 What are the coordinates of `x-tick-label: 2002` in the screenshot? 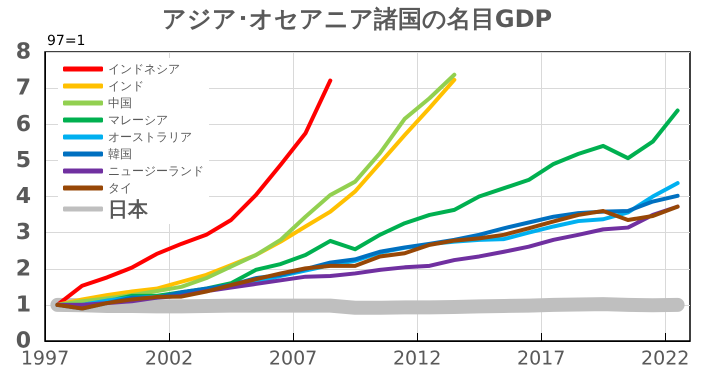 It's located at (169, 359).